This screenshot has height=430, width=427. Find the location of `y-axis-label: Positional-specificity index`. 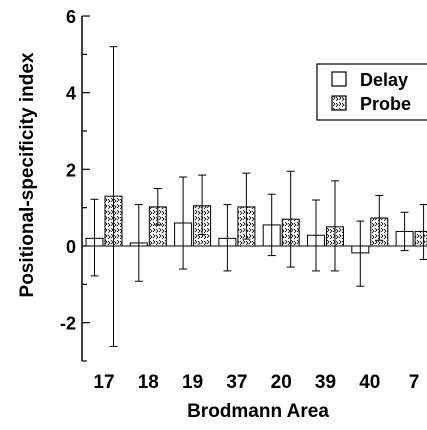

y-axis-label: Positional-specificity index is located at coordinates (27, 174).